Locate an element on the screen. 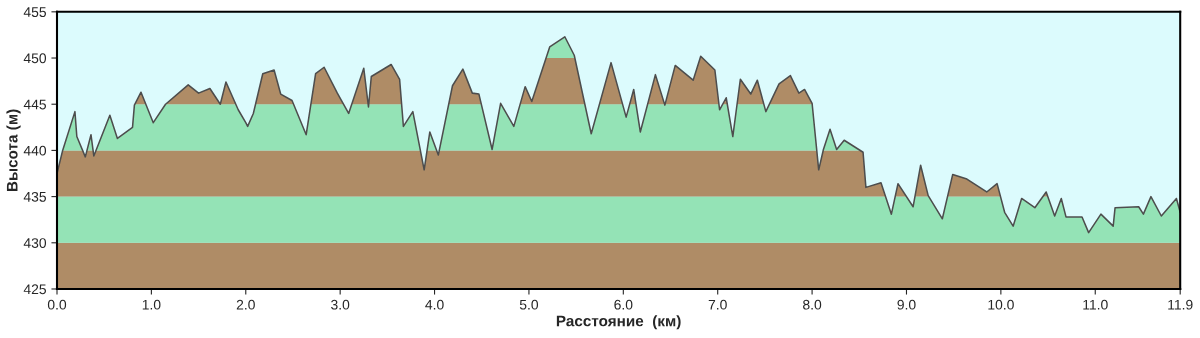 The width and height of the screenshot is (1200, 338). x-tick-label: 9.0 is located at coordinates (906, 304).